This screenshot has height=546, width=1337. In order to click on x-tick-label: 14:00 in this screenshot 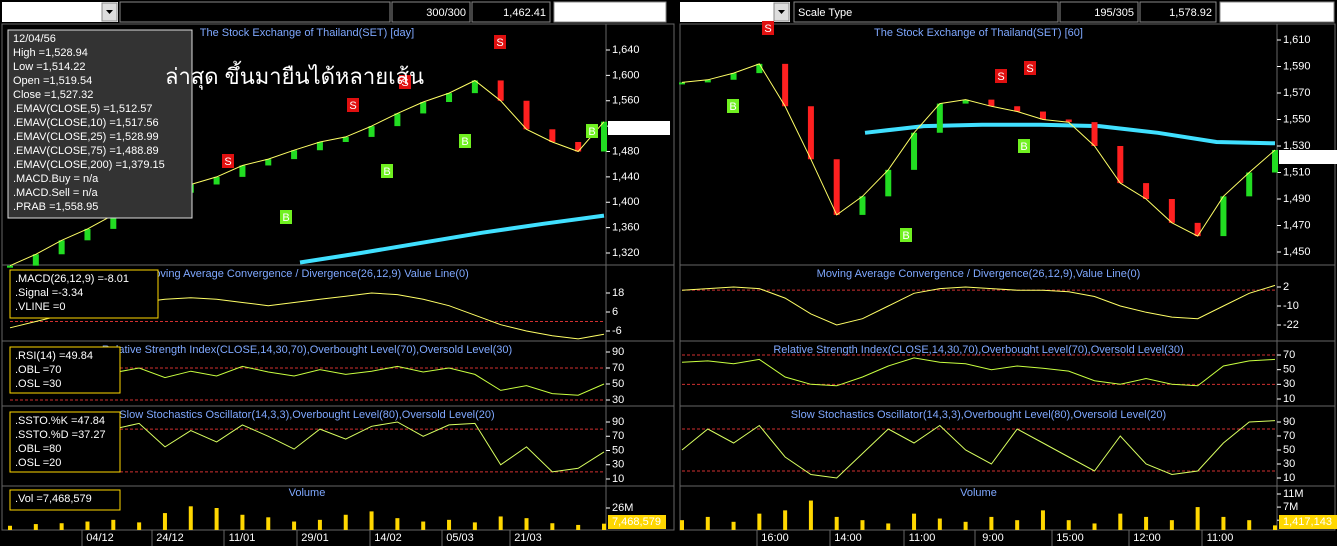, I will do `click(848, 538)`.